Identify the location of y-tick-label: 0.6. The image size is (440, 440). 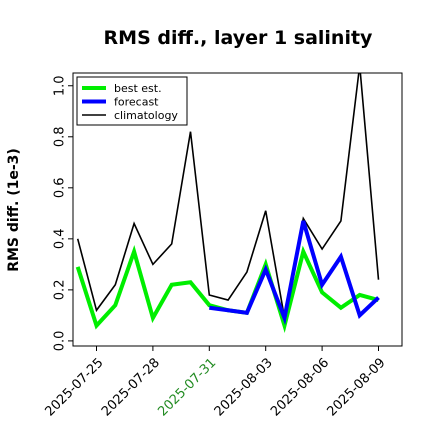
(60, 187).